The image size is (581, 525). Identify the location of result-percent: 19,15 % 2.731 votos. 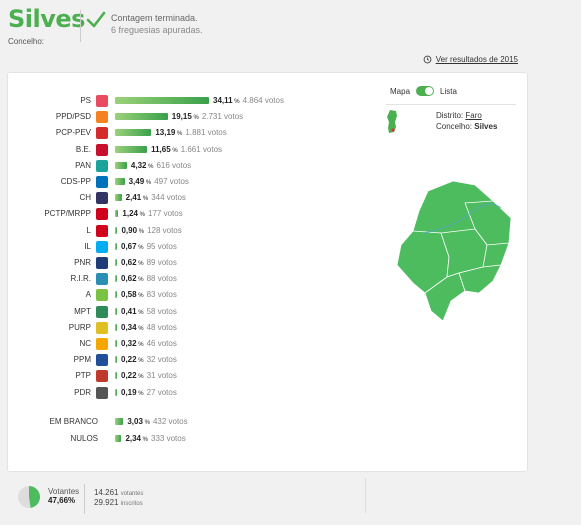
(207, 117).